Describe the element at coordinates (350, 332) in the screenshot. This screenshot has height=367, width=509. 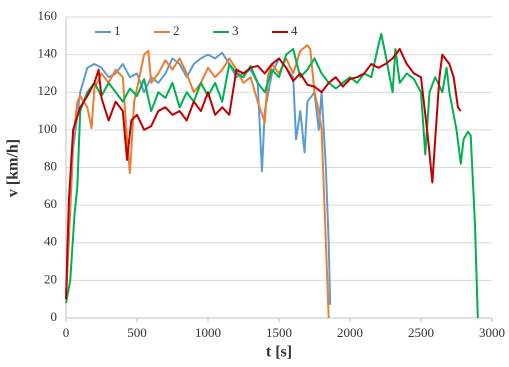
I see `x-tick-label: 2000` at that location.